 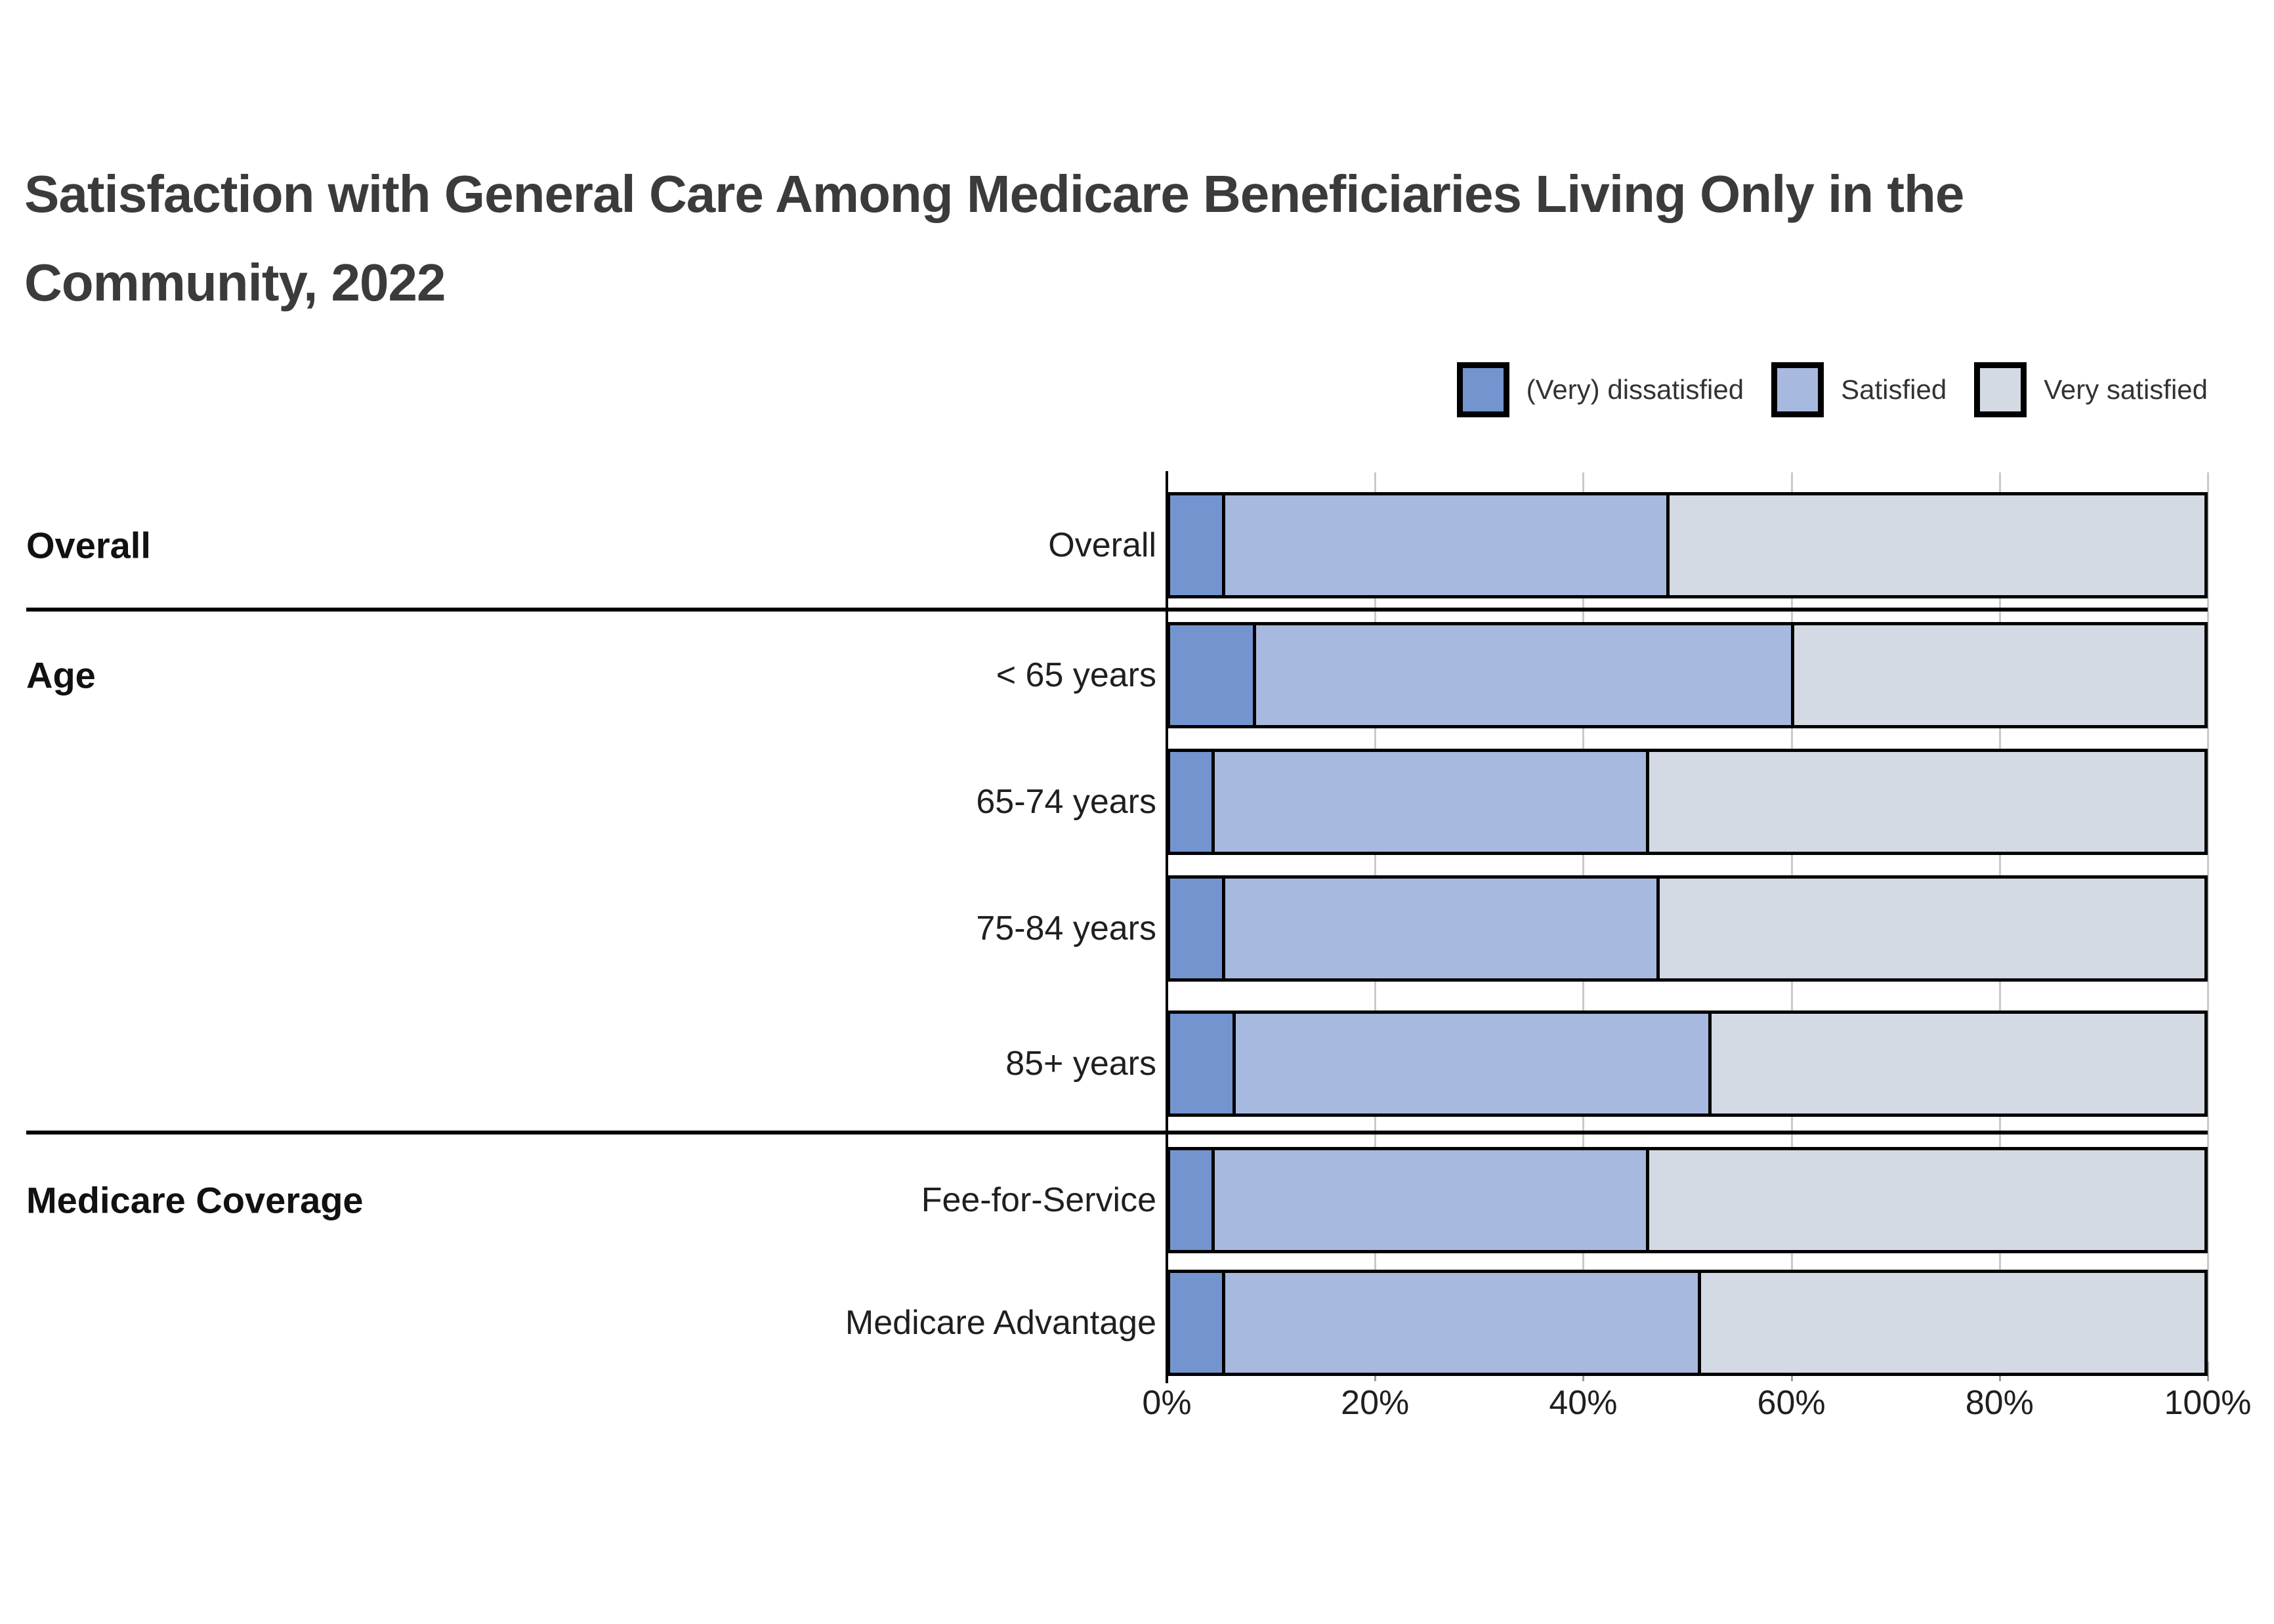 I want to click on title-line-2: Community, 2022, so click(x=235, y=282).